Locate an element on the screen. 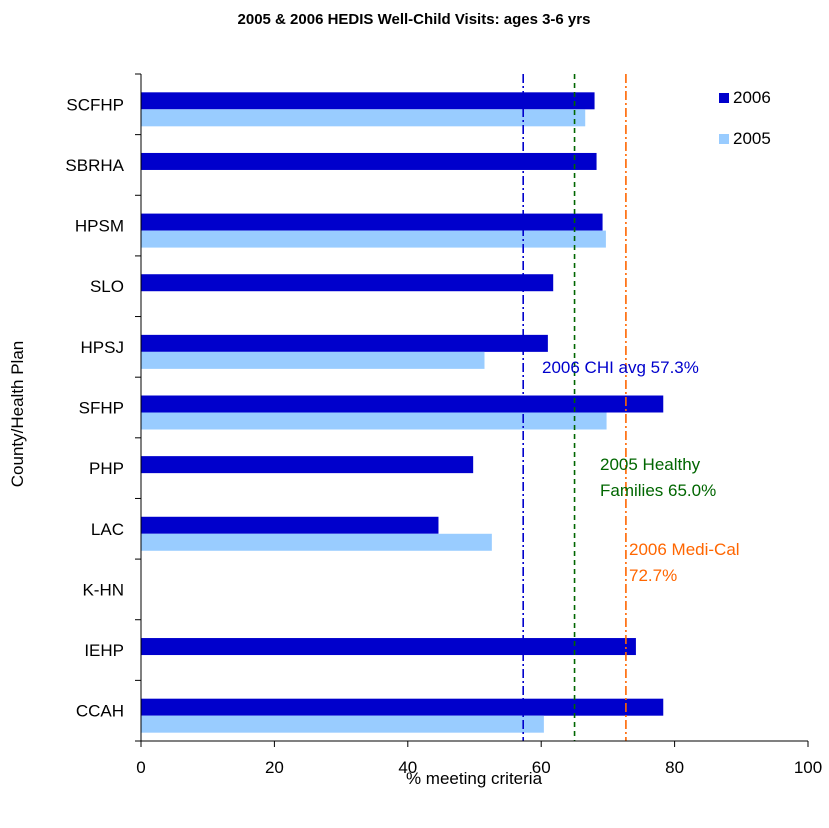 The height and width of the screenshot is (828, 829). legend-label-2005: 2005 is located at coordinates (752, 138).